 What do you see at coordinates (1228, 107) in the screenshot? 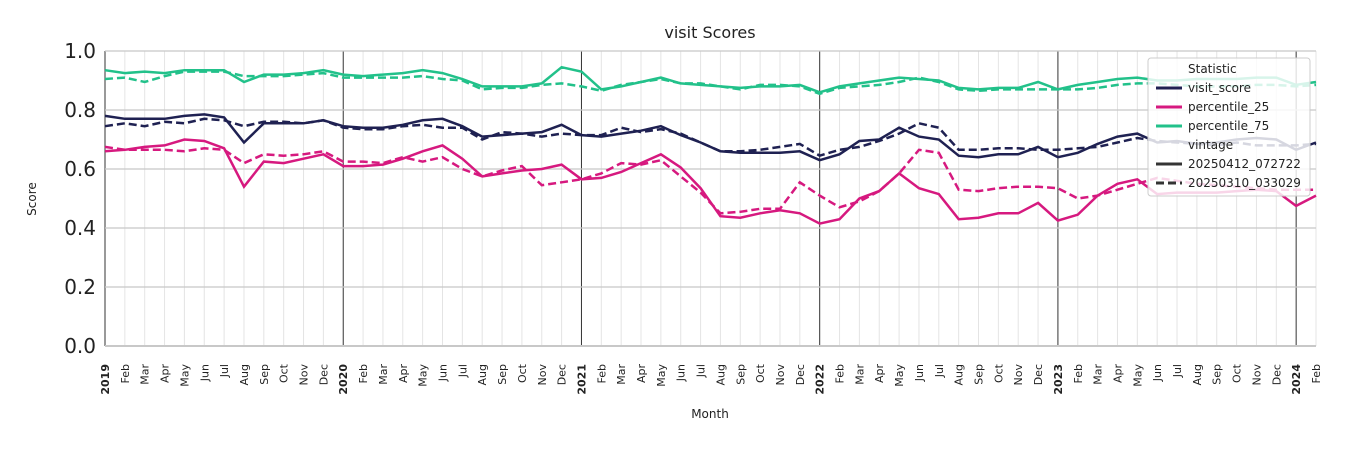
I see `legend-label: percentile_25` at bounding box center [1228, 107].